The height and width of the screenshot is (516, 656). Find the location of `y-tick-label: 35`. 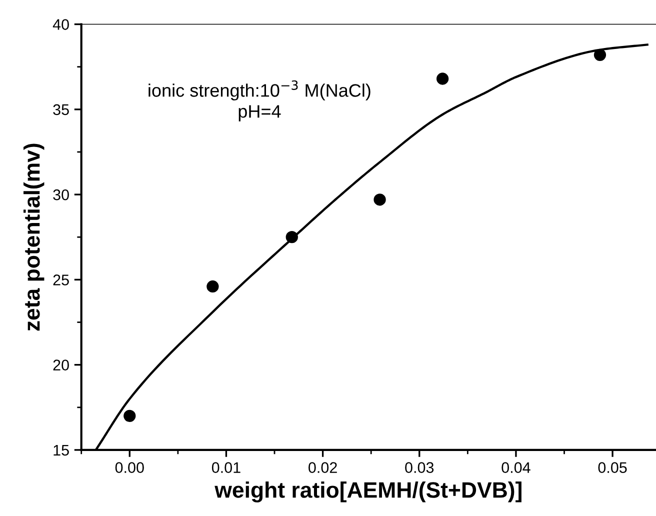

y-tick-label: 35 is located at coordinates (61, 110).